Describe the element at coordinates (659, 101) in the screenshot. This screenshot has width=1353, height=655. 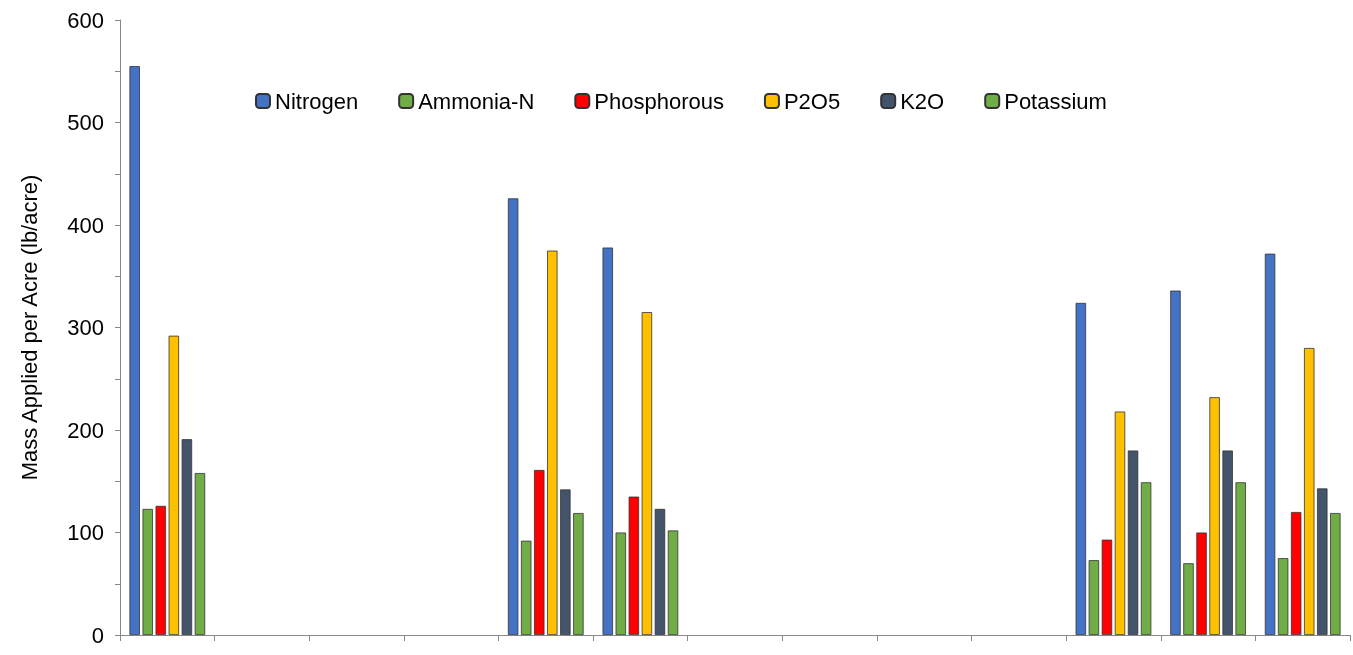
I see `legend-label: Phosphorous` at that location.